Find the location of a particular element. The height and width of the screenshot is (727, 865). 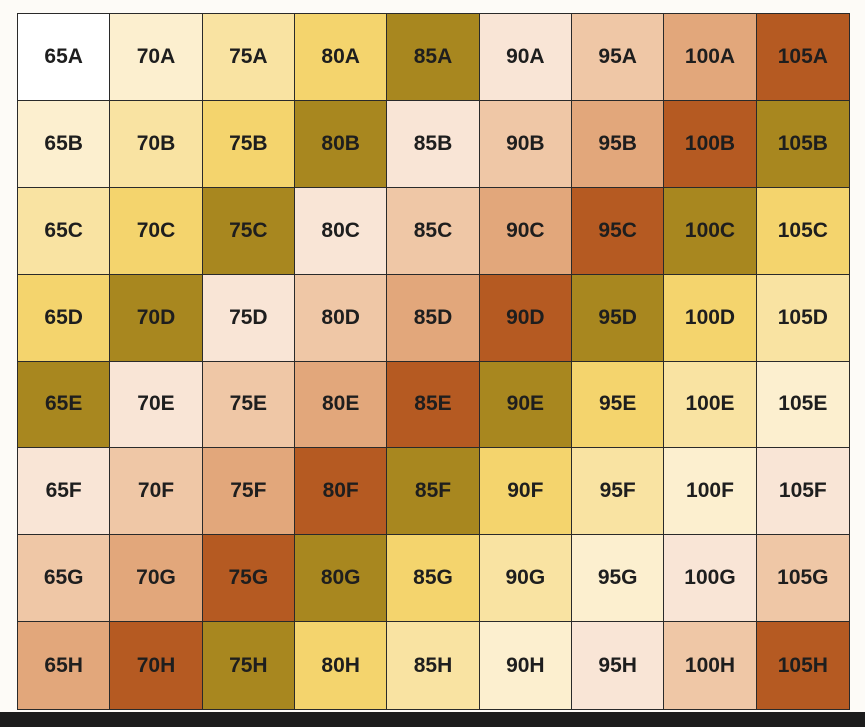

size-cell: 95D is located at coordinates (618, 318).